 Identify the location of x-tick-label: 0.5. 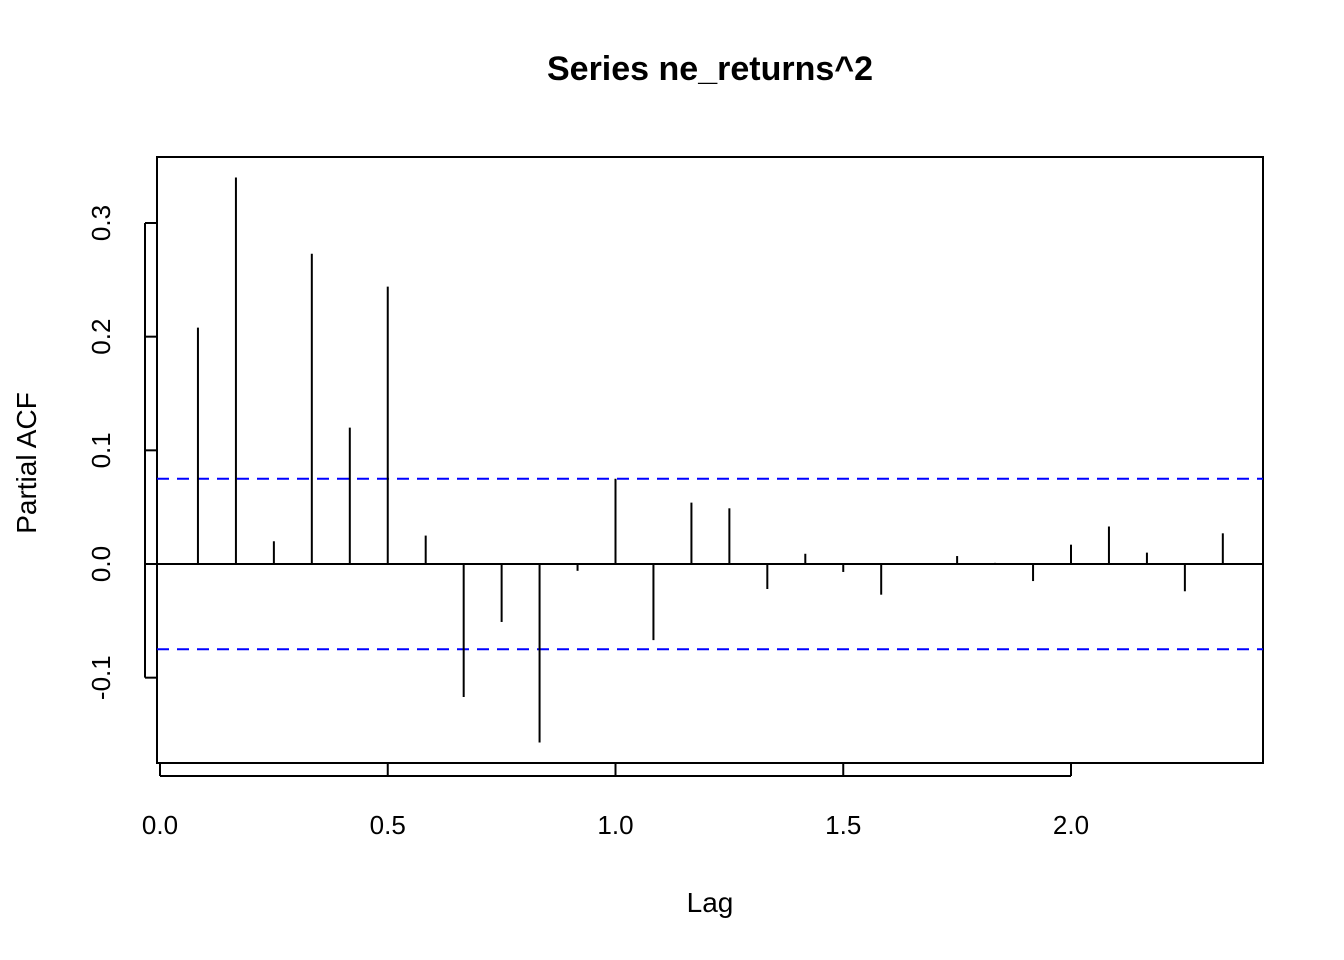
(388, 825).